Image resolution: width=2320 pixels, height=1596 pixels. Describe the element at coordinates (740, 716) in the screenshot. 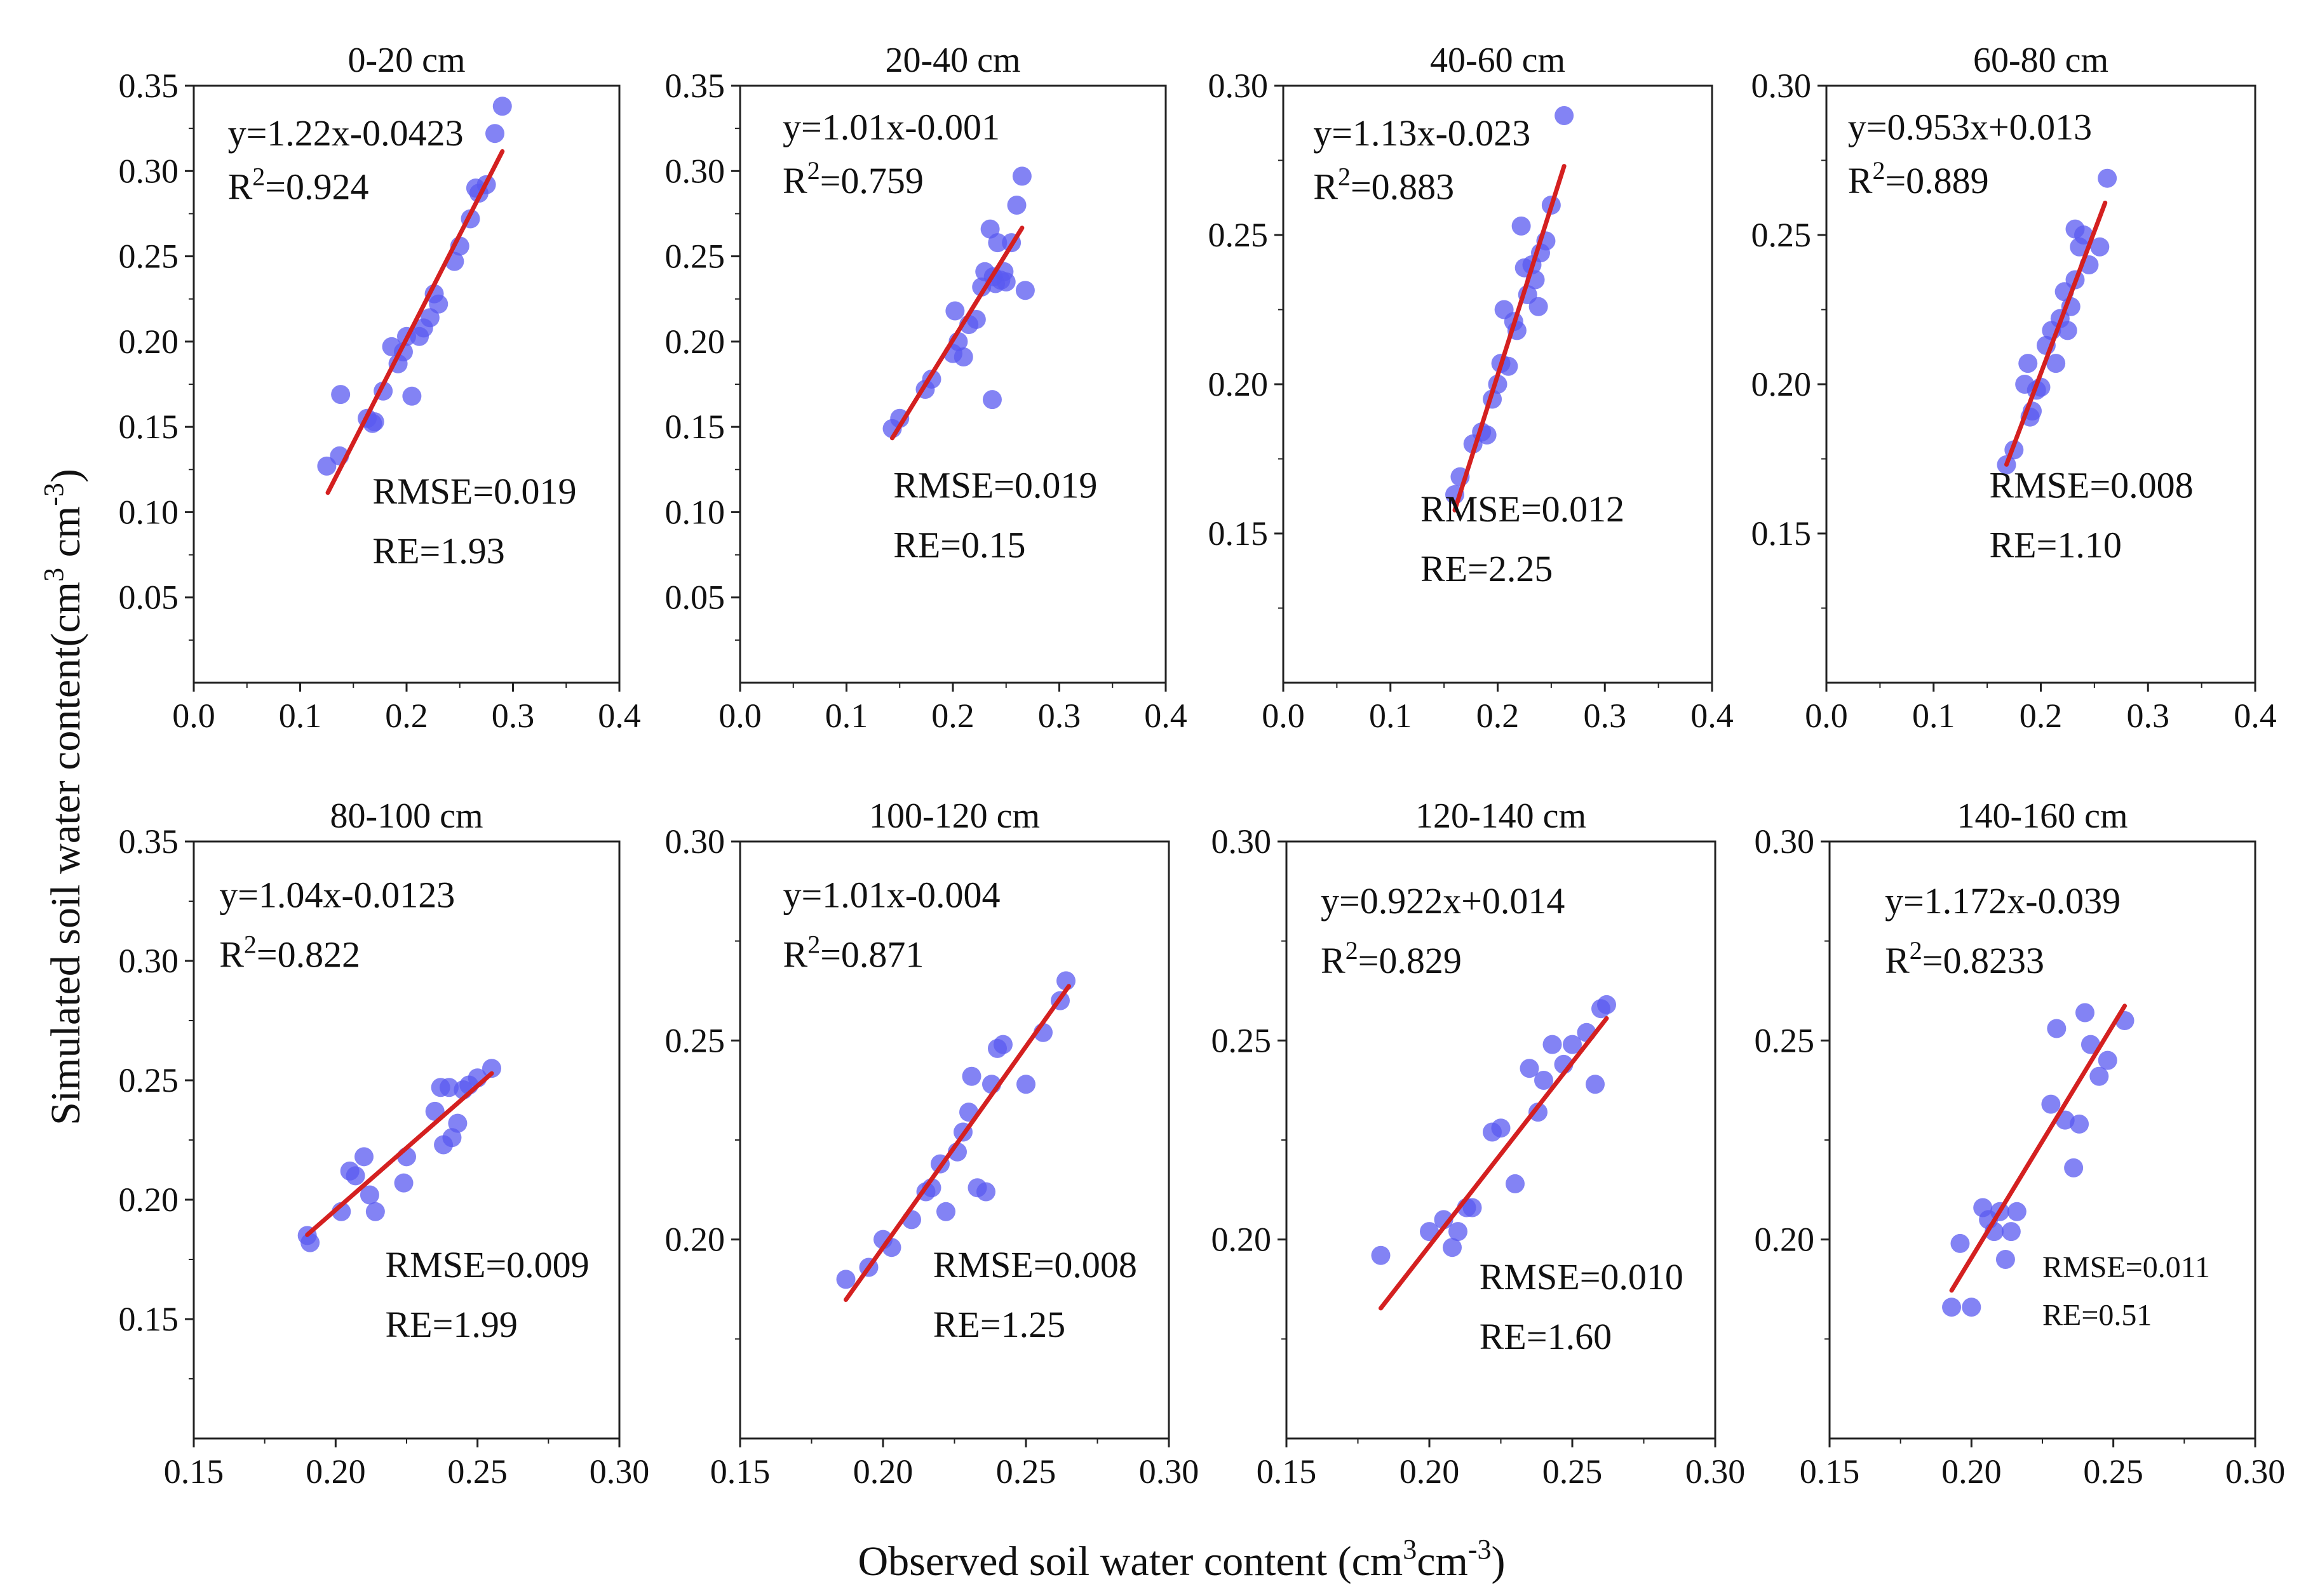

I see `x-tick-label: 0.0` at that location.